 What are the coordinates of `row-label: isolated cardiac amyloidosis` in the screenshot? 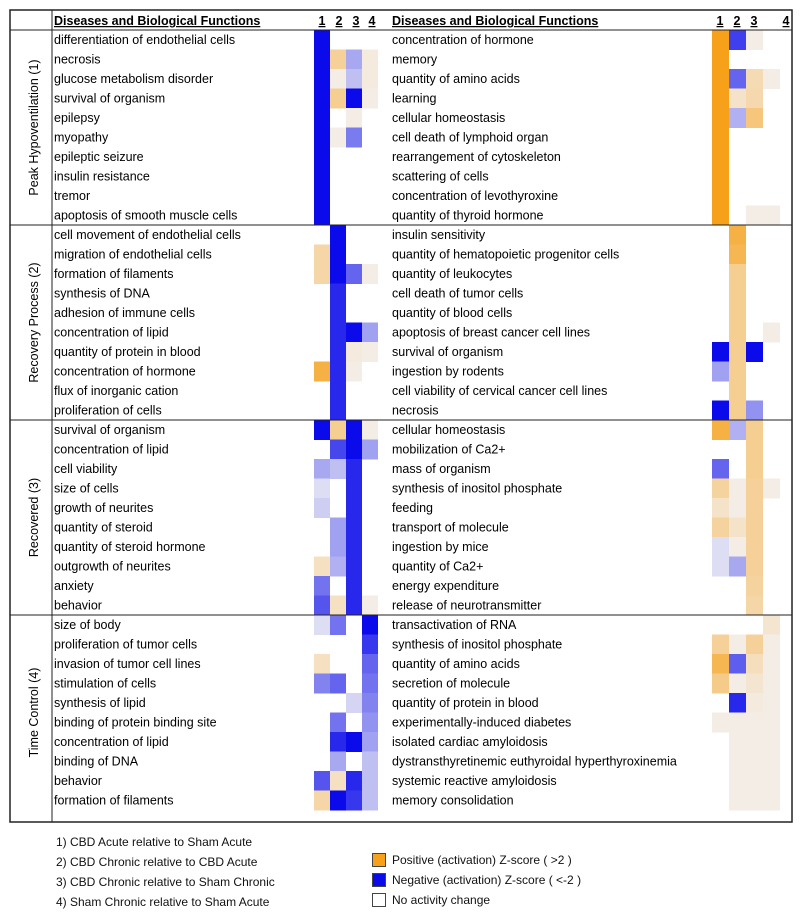 It's located at (470, 742).